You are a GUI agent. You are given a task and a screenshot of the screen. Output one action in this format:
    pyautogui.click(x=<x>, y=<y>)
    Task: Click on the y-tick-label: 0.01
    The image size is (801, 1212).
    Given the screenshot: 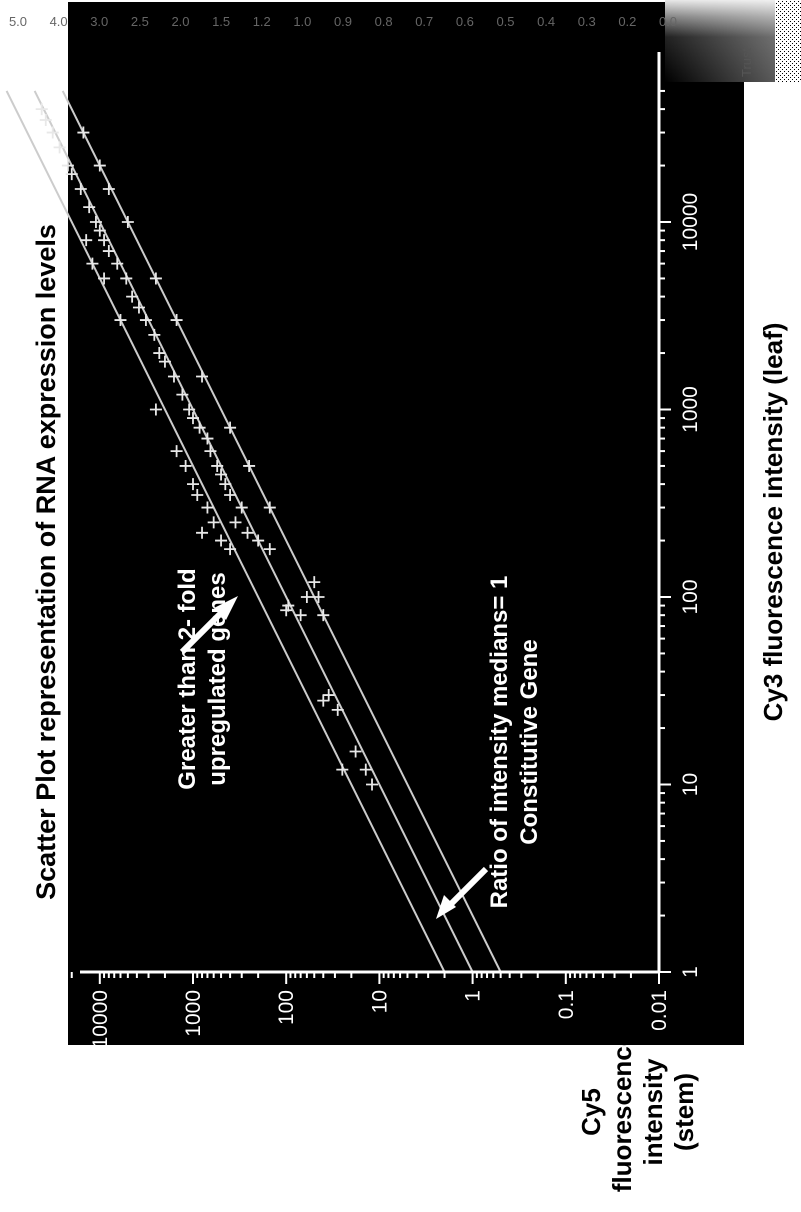 What is the action you would take?
    pyautogui.click(x=659, y=1010)
    